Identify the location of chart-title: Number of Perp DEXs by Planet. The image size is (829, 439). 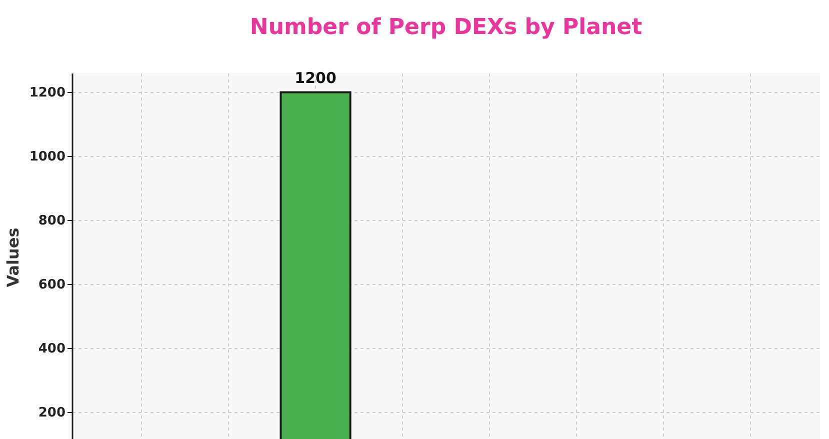
(446, 27).